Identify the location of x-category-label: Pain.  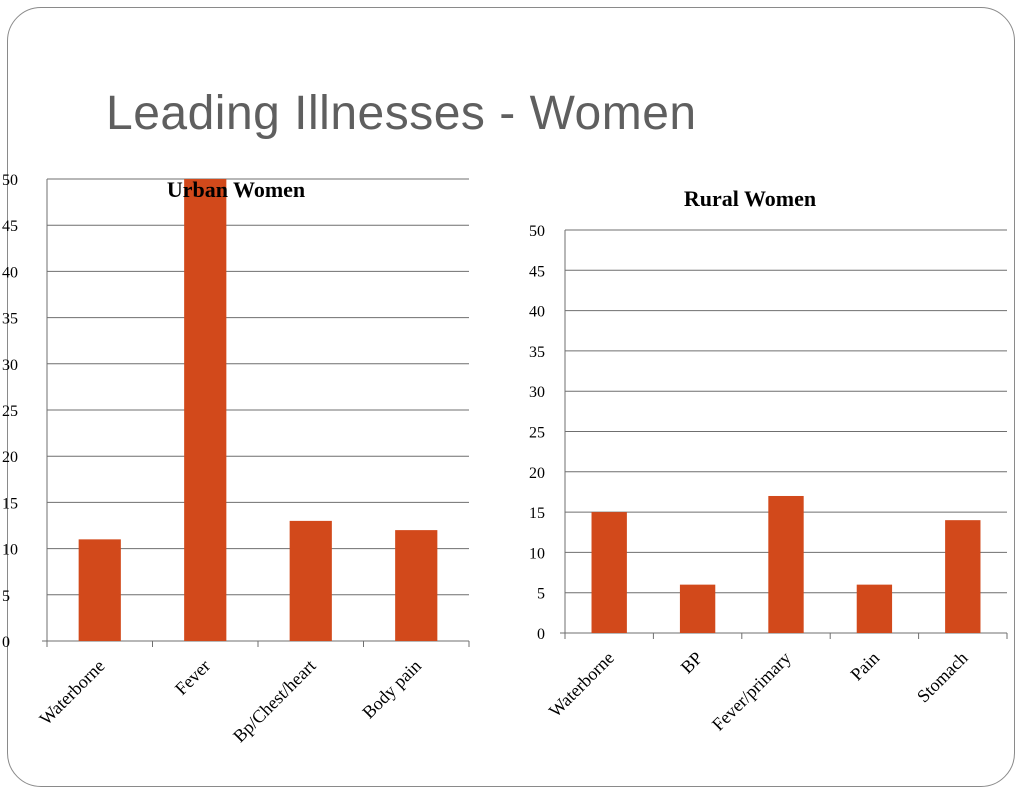
(864, 666).